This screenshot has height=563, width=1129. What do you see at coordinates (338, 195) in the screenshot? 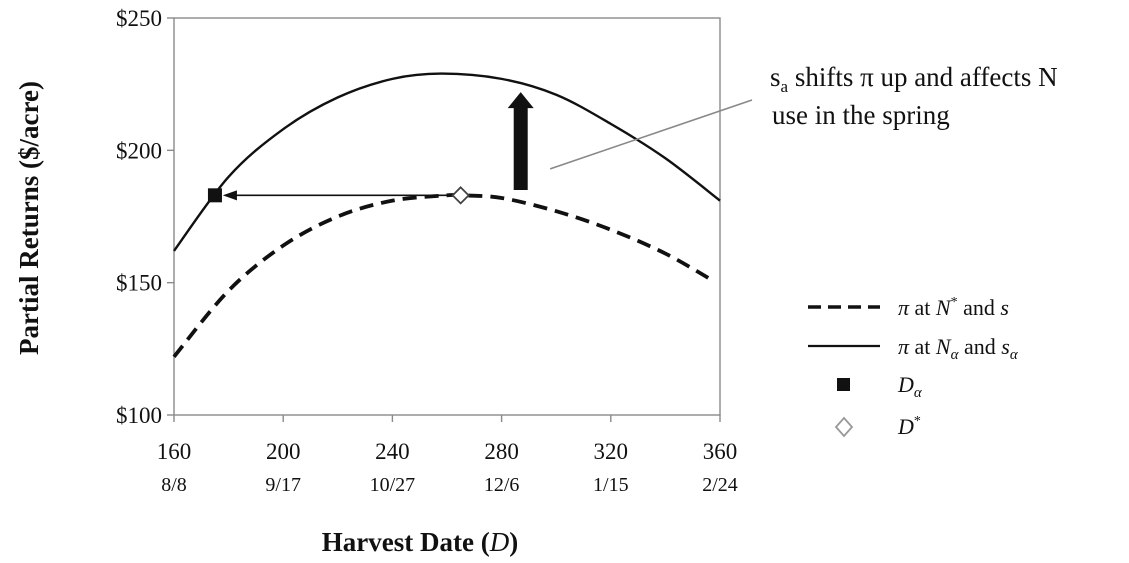
I see `points-layer` at bounding box center [338, 195].